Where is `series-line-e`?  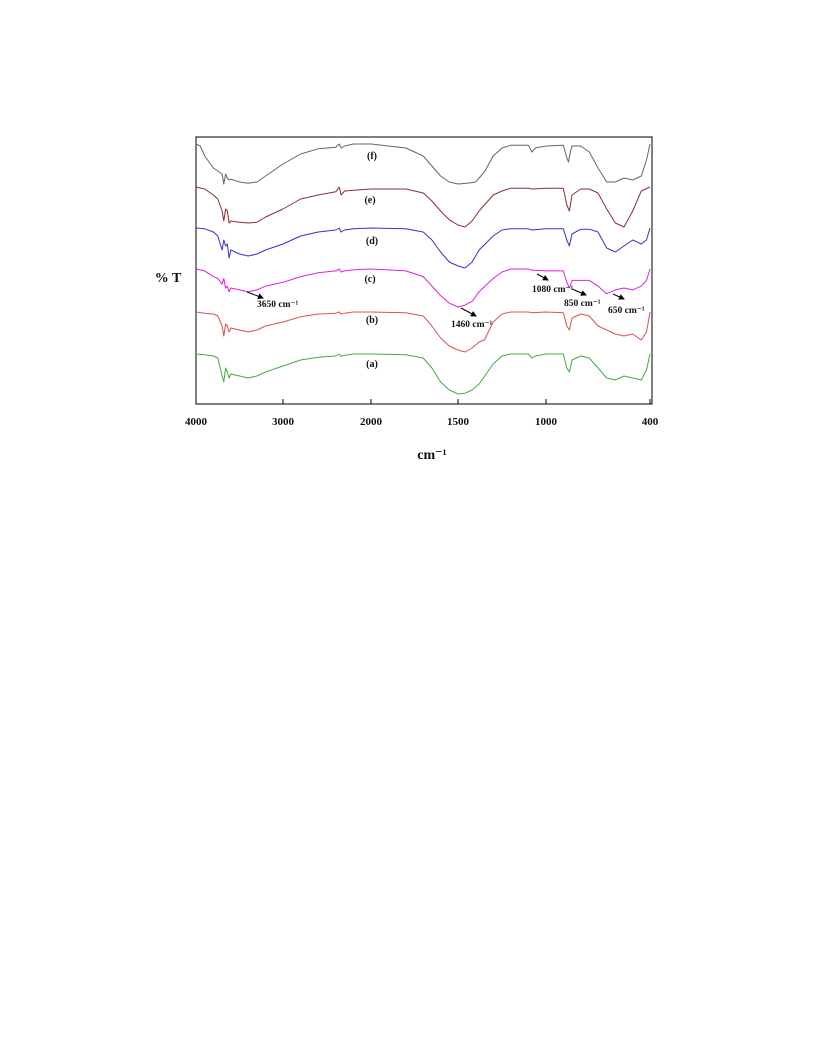
series-line-e is located at coordinates (423, 207).